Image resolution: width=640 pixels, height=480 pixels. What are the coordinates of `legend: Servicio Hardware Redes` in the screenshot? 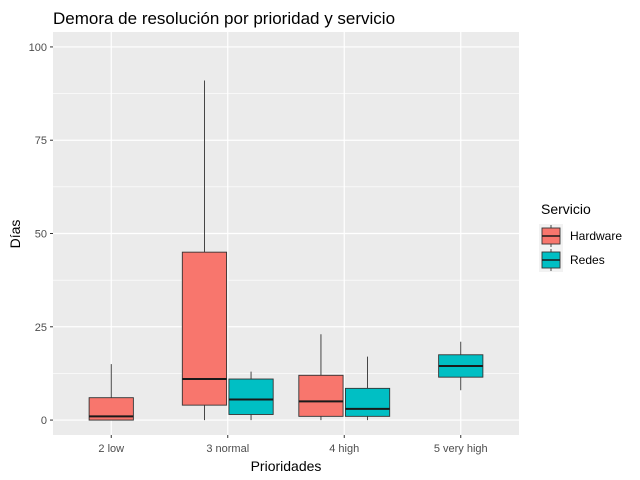 It's located at (580, 236).